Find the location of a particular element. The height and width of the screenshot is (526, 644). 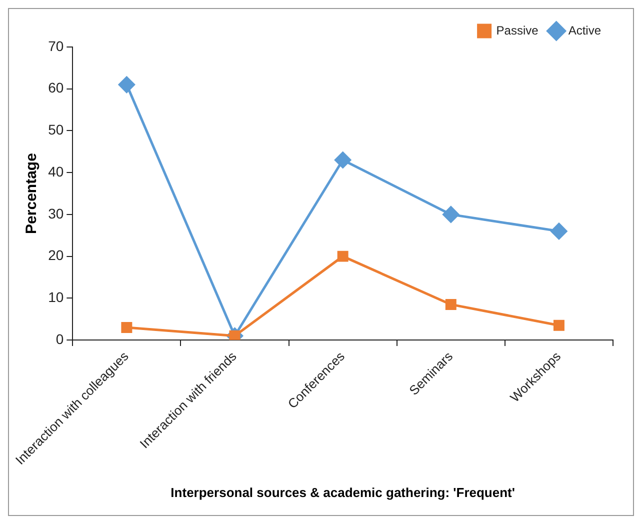

y-tick-label: 60 is located at coordinates (56, 88).